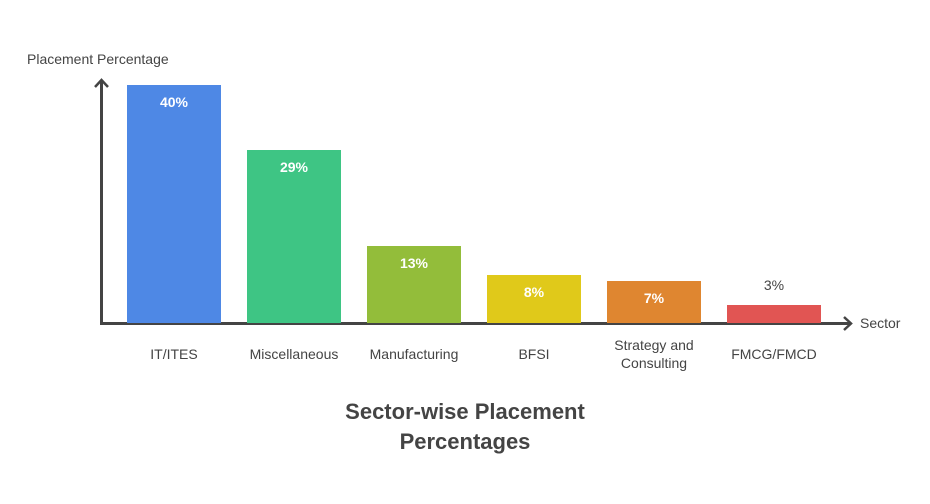 The width and height of the screenshot is (930, 504). What do you see at coordinates (774, 354) in the screenshot?
I see `category-label: FMCG/FMCD` at bounding box center [774, 354].